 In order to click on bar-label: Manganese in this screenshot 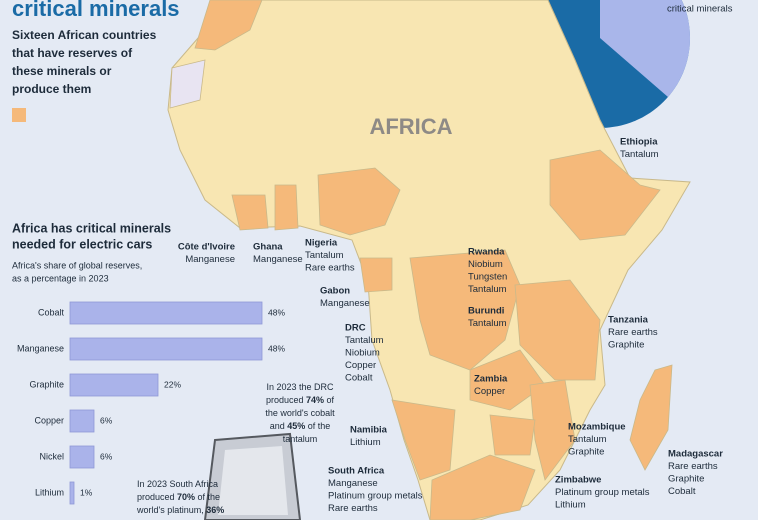, I will do `click(40, 348)`.